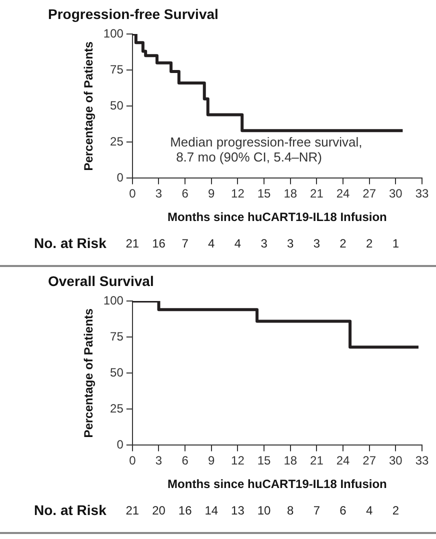 The height and width of the screenshot is (539, 436). I want to click on chart-title: Overall Survival, so click(101, 280).